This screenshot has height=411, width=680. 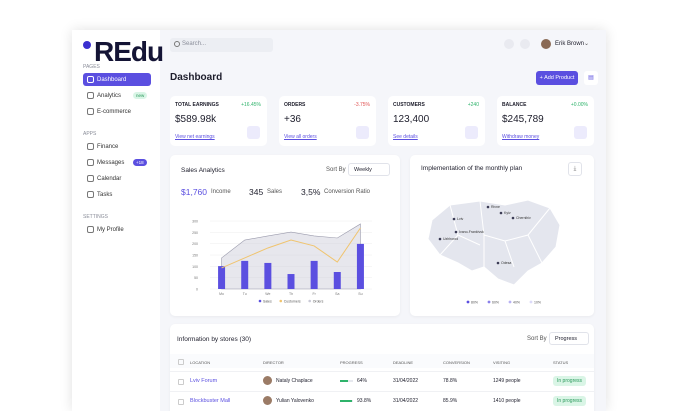 I want to click on x-tick-label: Mo, so click(x=221, y=294).